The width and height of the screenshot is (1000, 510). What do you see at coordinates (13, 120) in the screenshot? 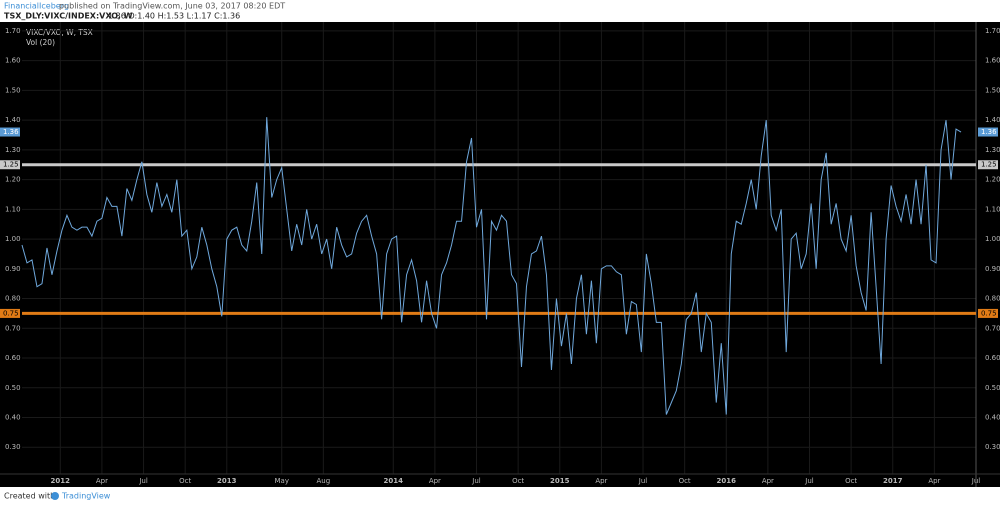
I see `y-tick-label: 1.40` at bounding box center [13, 120].